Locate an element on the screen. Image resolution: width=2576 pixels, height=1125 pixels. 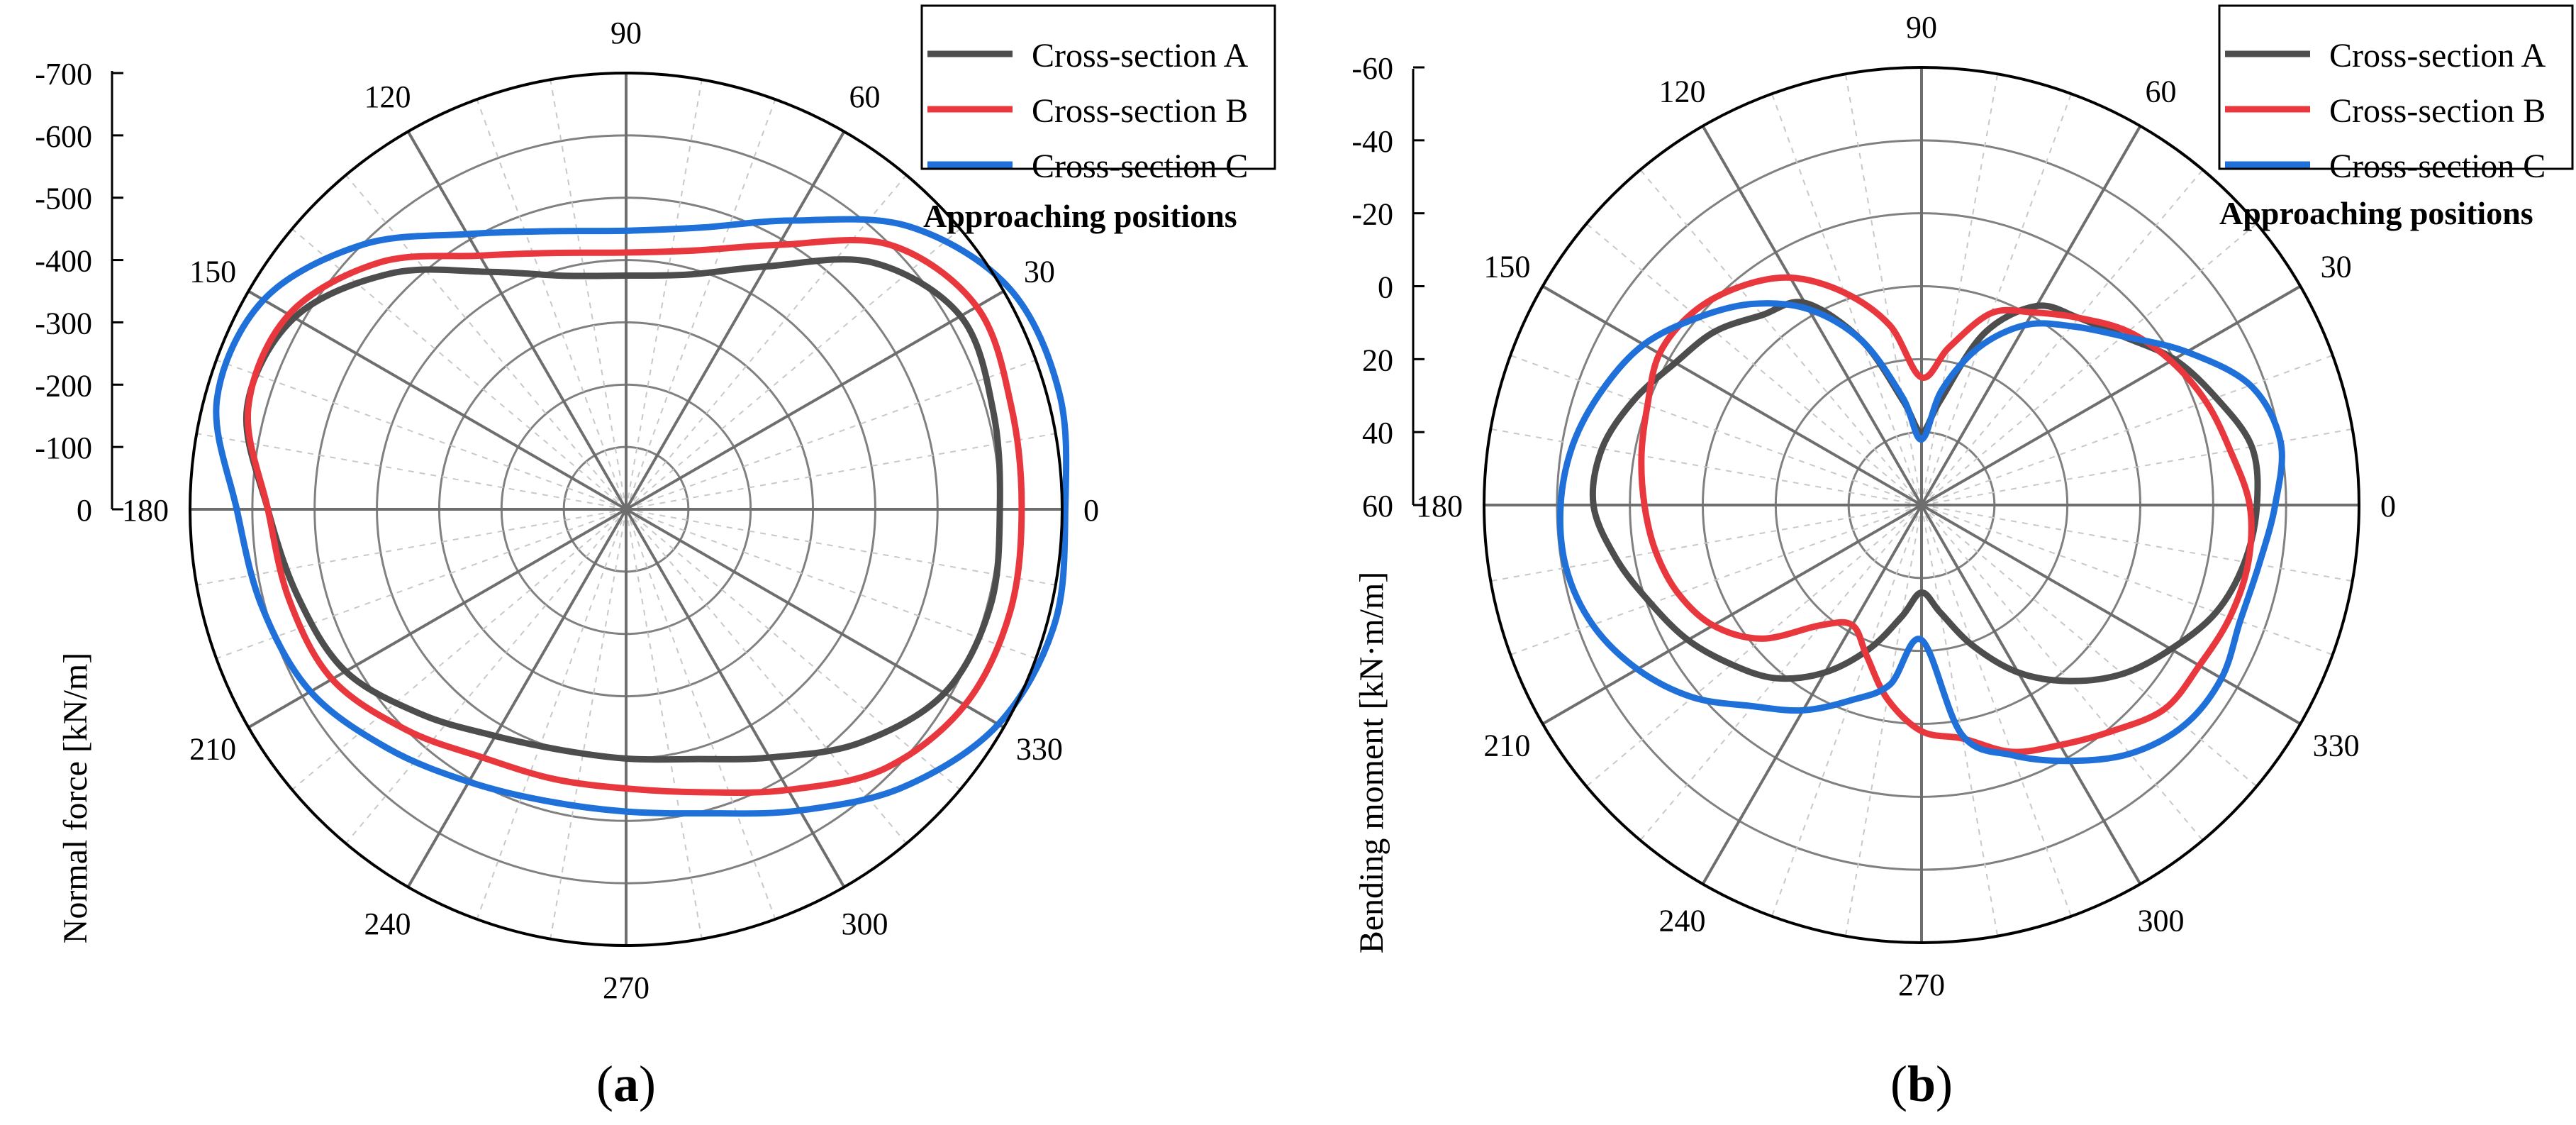
radial-tick-label: 40 is located at coordinates (1377, 433).